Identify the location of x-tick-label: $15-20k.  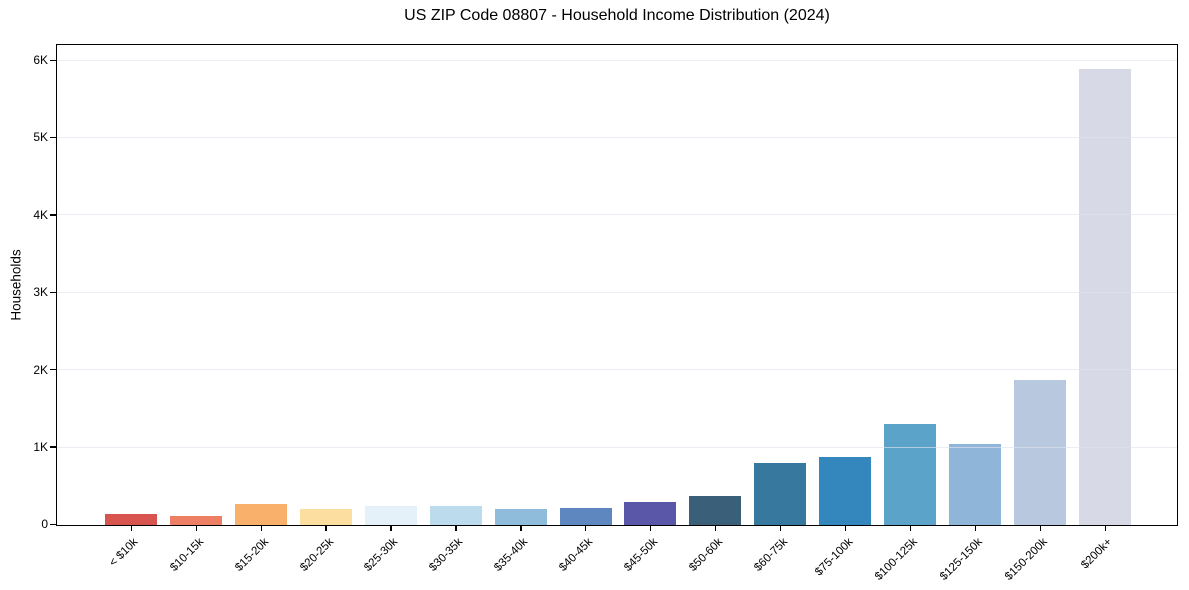
(251, 555).